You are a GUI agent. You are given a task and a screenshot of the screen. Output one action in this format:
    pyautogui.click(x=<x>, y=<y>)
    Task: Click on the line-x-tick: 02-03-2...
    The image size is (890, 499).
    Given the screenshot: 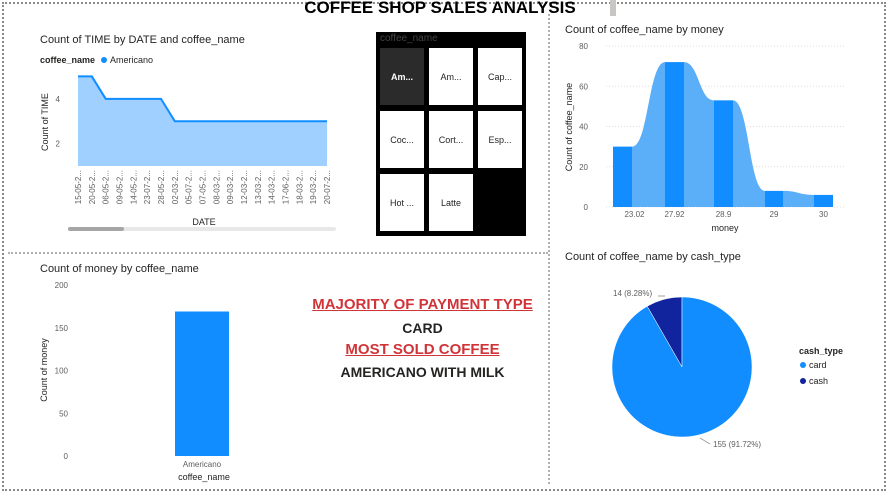 What is the action you would take?
    pyautogui.click(x=175, y=187)
    